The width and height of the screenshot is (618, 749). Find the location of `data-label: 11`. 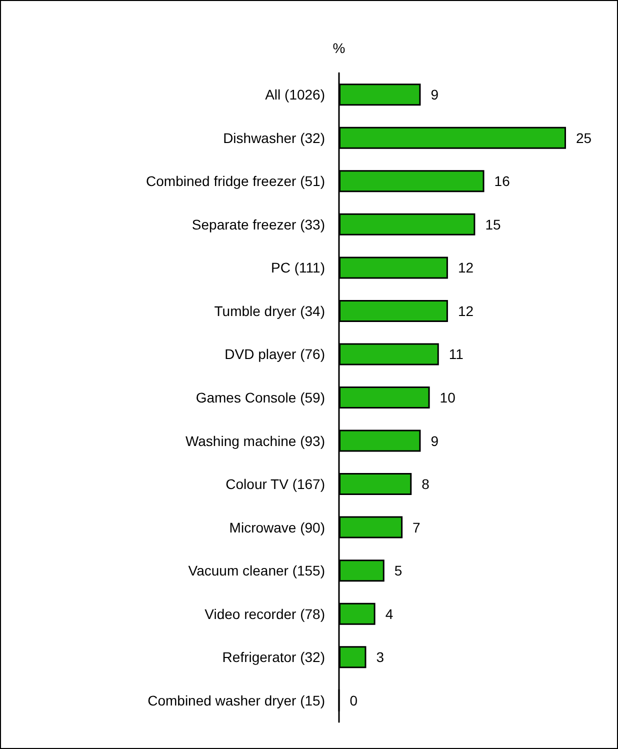

data-label: 11 is located at coordinates (456, 354).